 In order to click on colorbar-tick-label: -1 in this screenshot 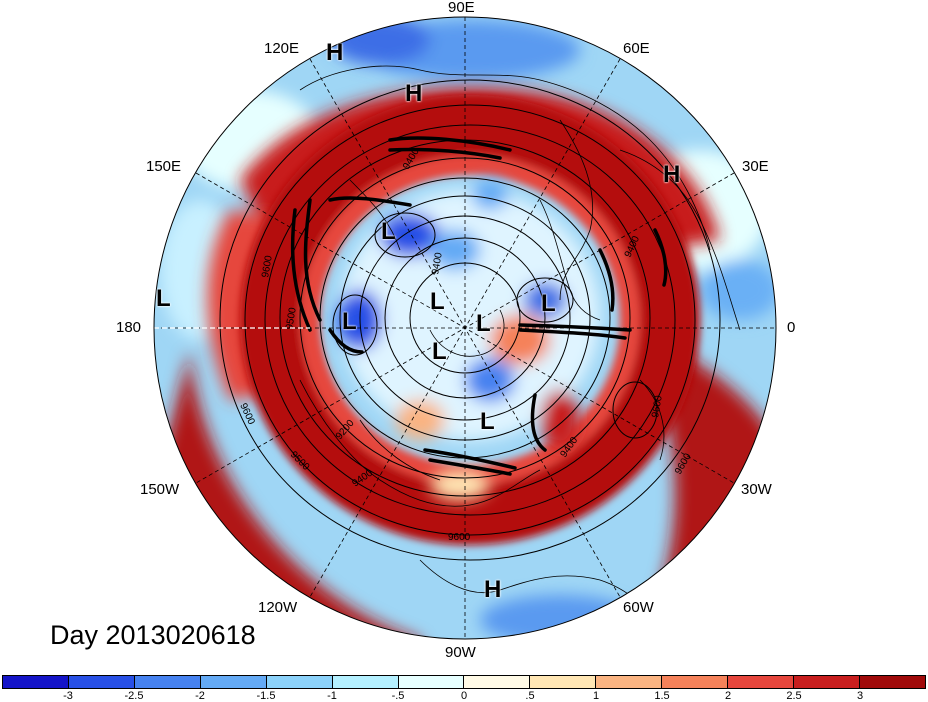, I will do `click(332, 696)`.